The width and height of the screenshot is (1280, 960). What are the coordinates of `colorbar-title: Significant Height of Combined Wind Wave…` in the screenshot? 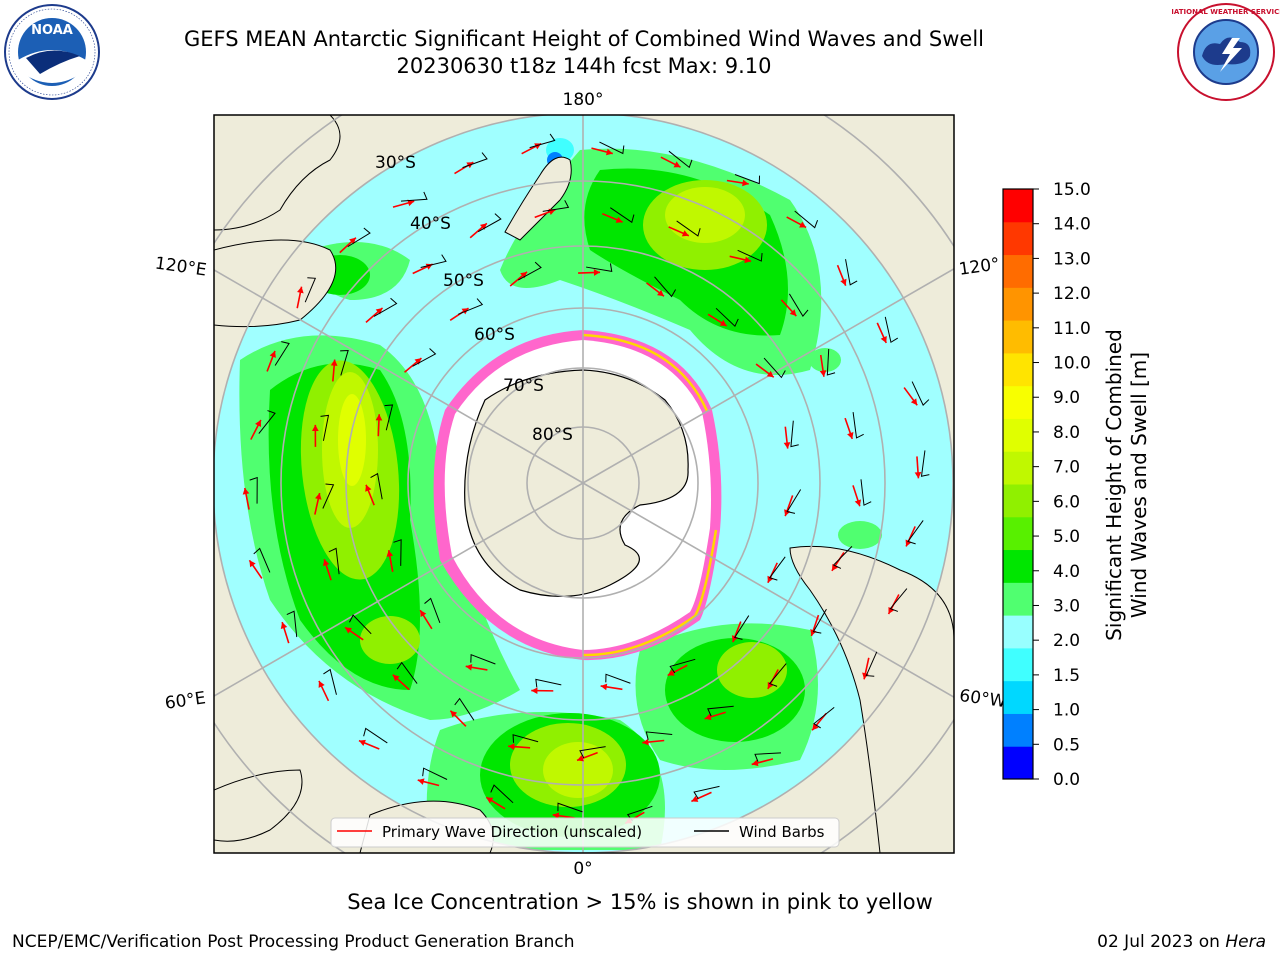 It's located at (1127, 485).